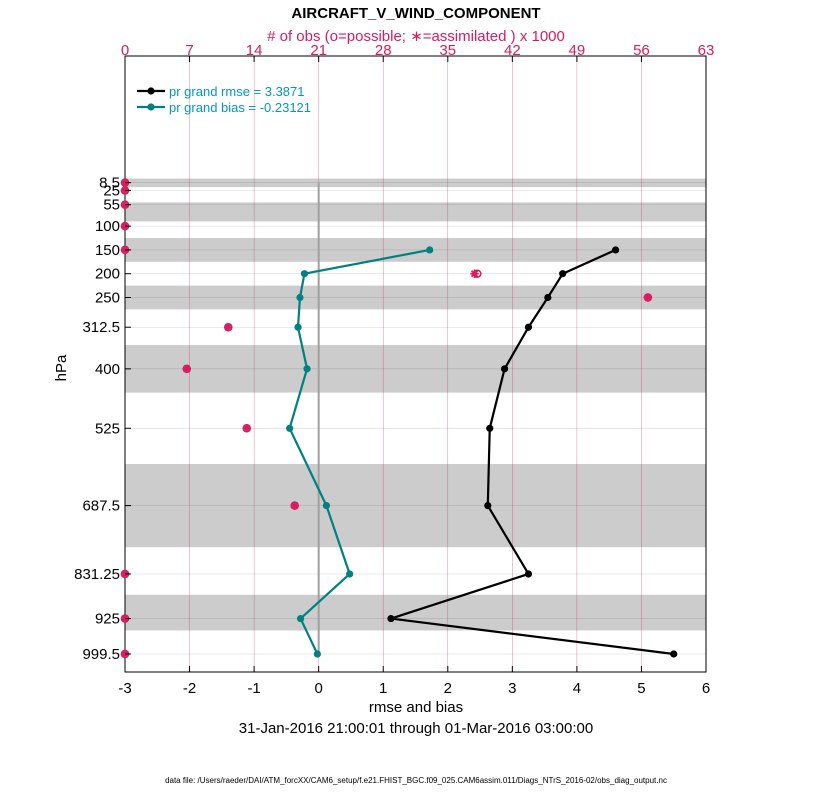 This screenshot has width=830, height=800. I want to click on y-tick-label: 312.5, so click(101, 327).